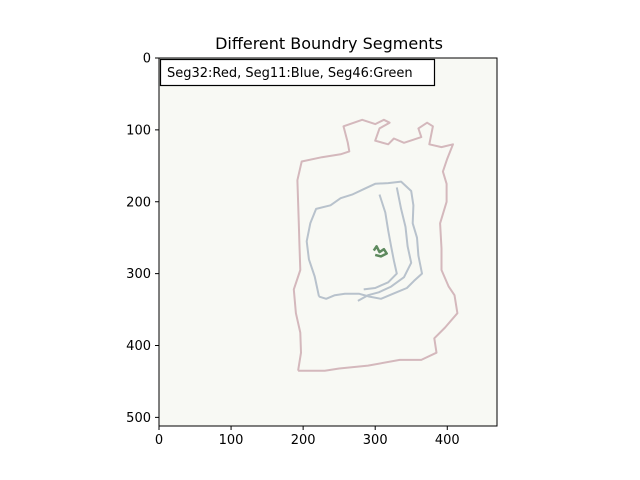 This screenshot has width=640, height=480. I want to click on y-tick-label: 200, so click(138, 202).